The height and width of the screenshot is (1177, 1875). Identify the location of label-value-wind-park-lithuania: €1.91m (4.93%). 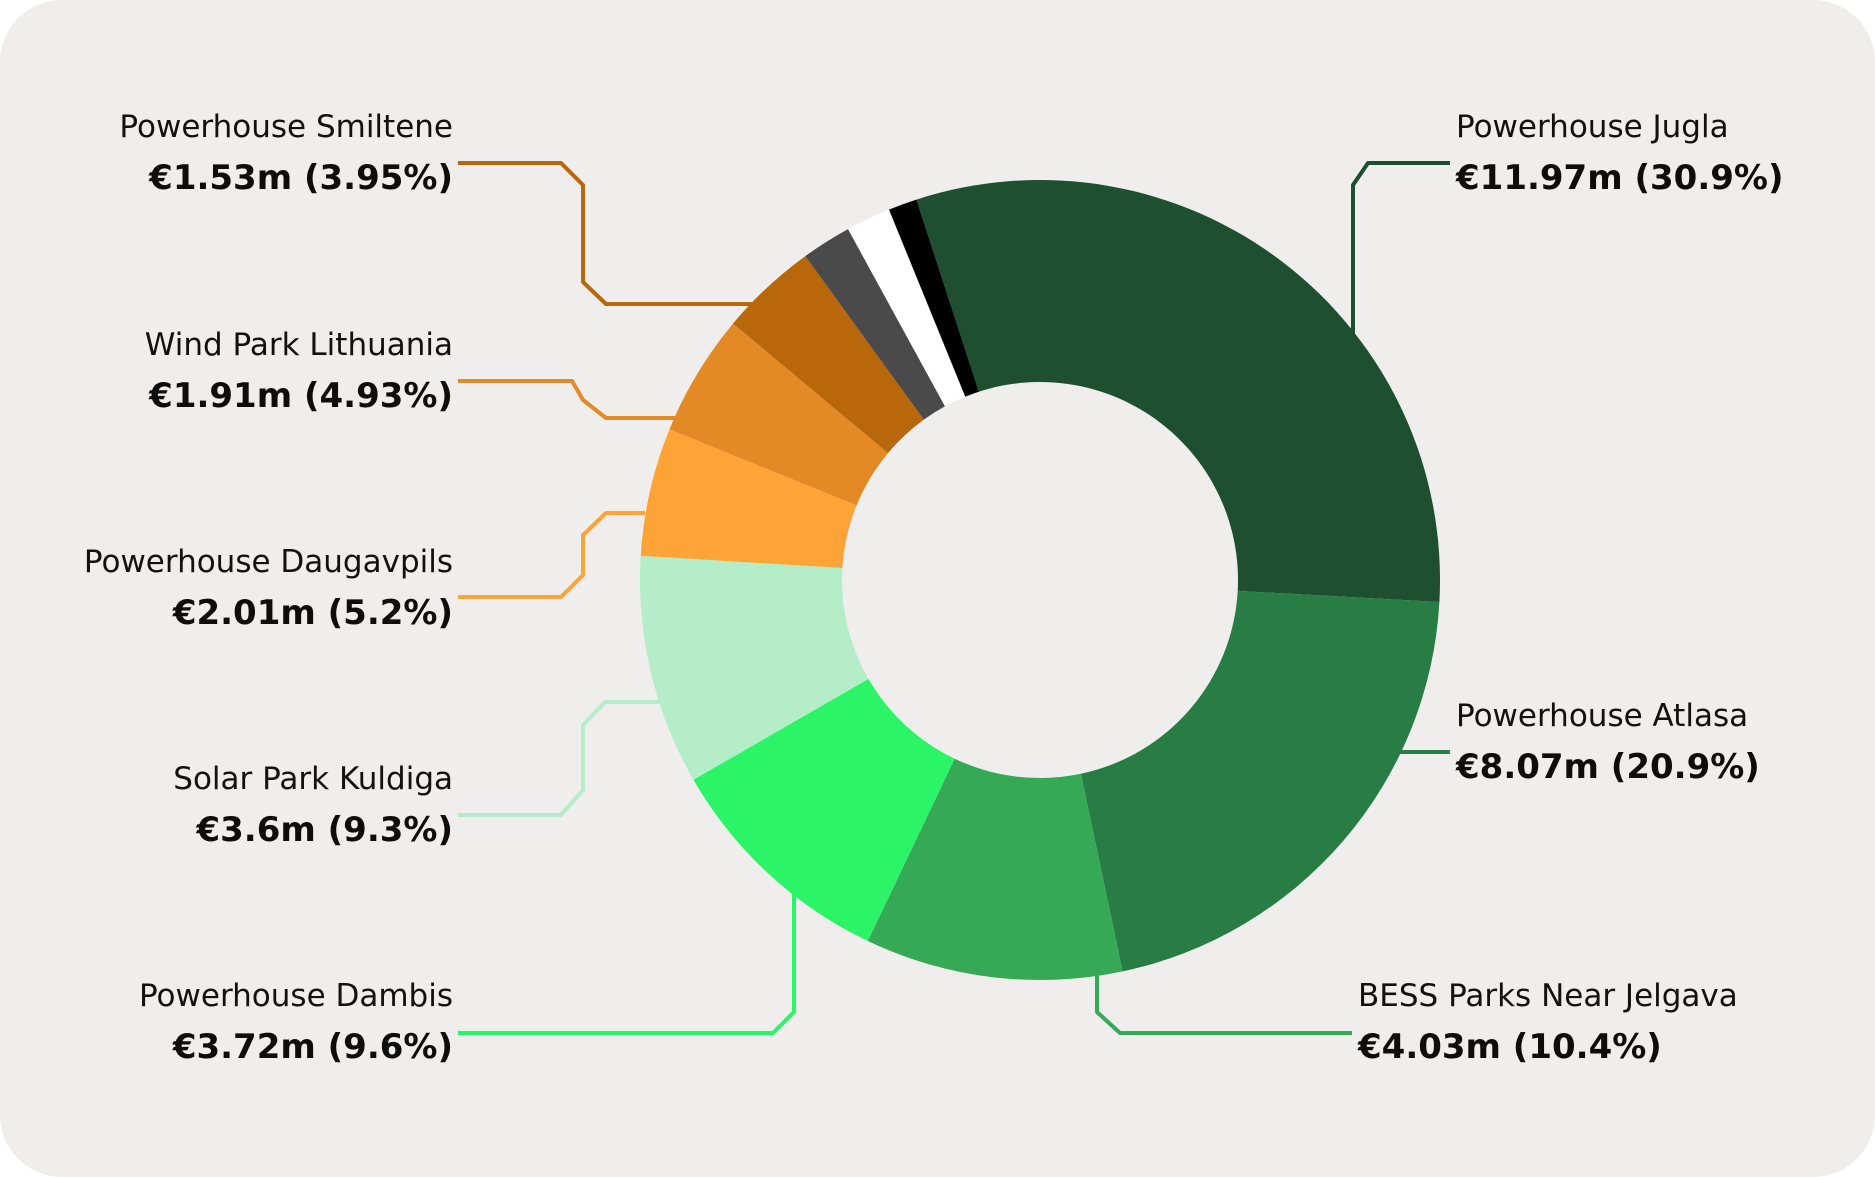
(300, 396).